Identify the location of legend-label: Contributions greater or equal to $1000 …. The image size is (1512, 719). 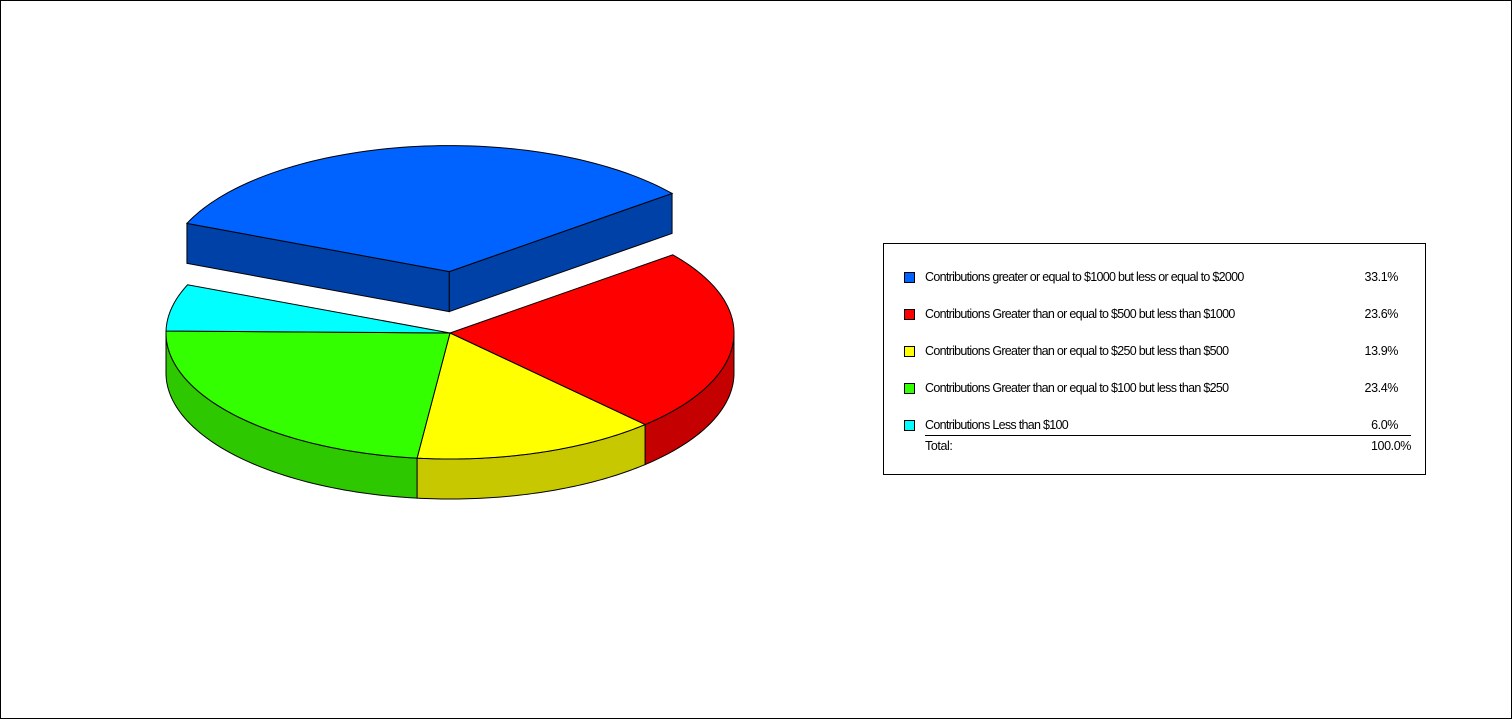
(1084, 277).